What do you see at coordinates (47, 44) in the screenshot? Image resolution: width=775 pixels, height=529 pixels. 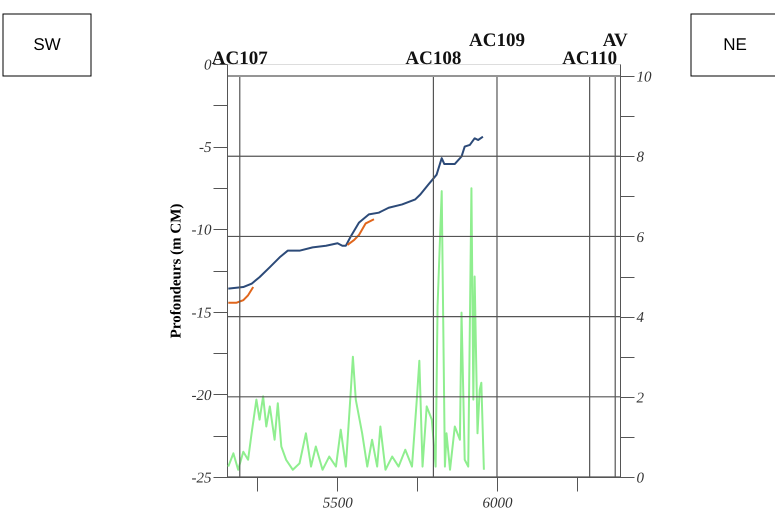 I see `text: SW` at bounding box center [47, 44].